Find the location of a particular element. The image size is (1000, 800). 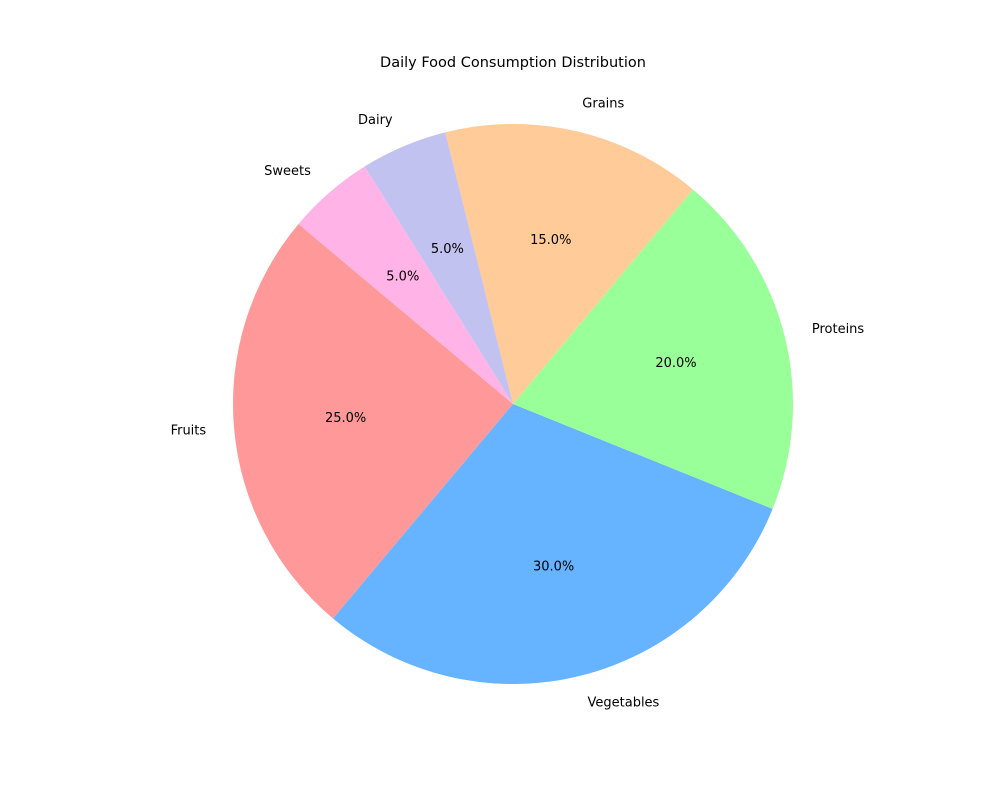

percent-label-sweets: 5.0% is located at coordinates (402, 277).